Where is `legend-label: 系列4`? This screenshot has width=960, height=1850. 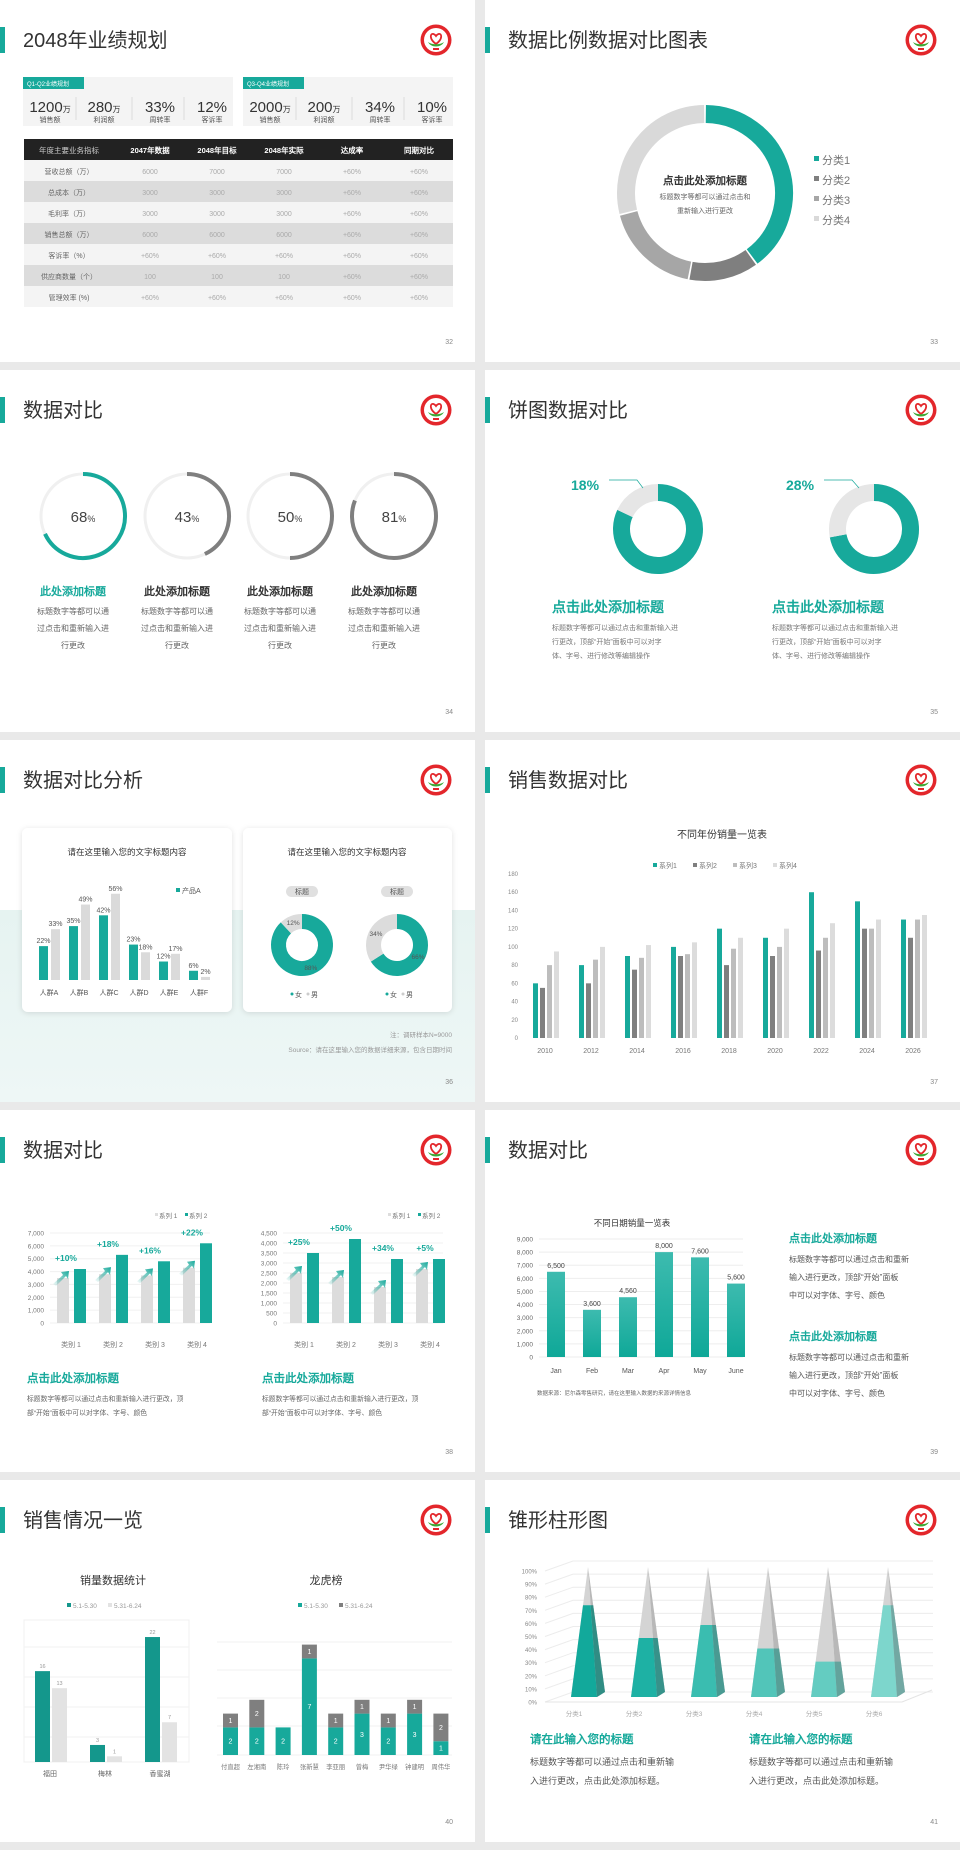
legend-label: 系列4 is located at coordinates (788, 865).